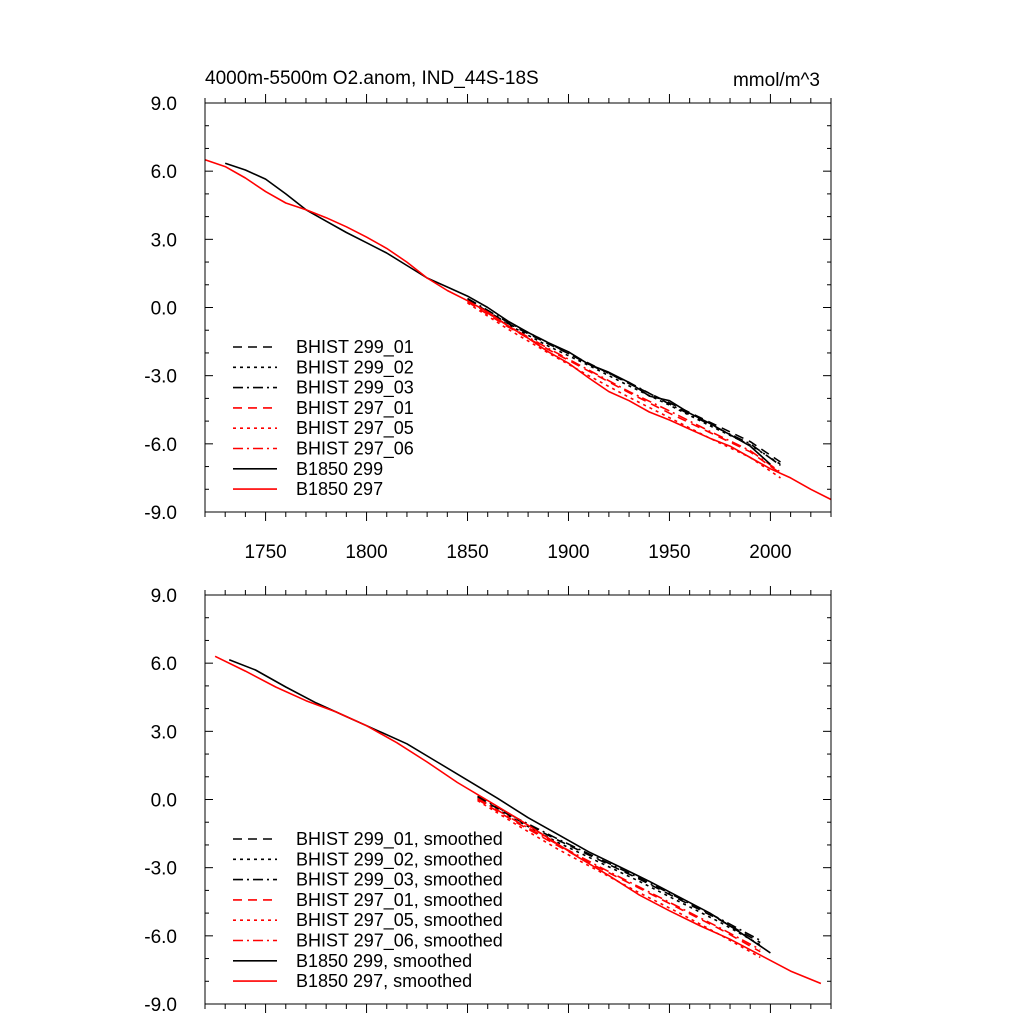 The image size is (1024, 1024). I want to click on x-tick-label: 1900, so click(568, 552).